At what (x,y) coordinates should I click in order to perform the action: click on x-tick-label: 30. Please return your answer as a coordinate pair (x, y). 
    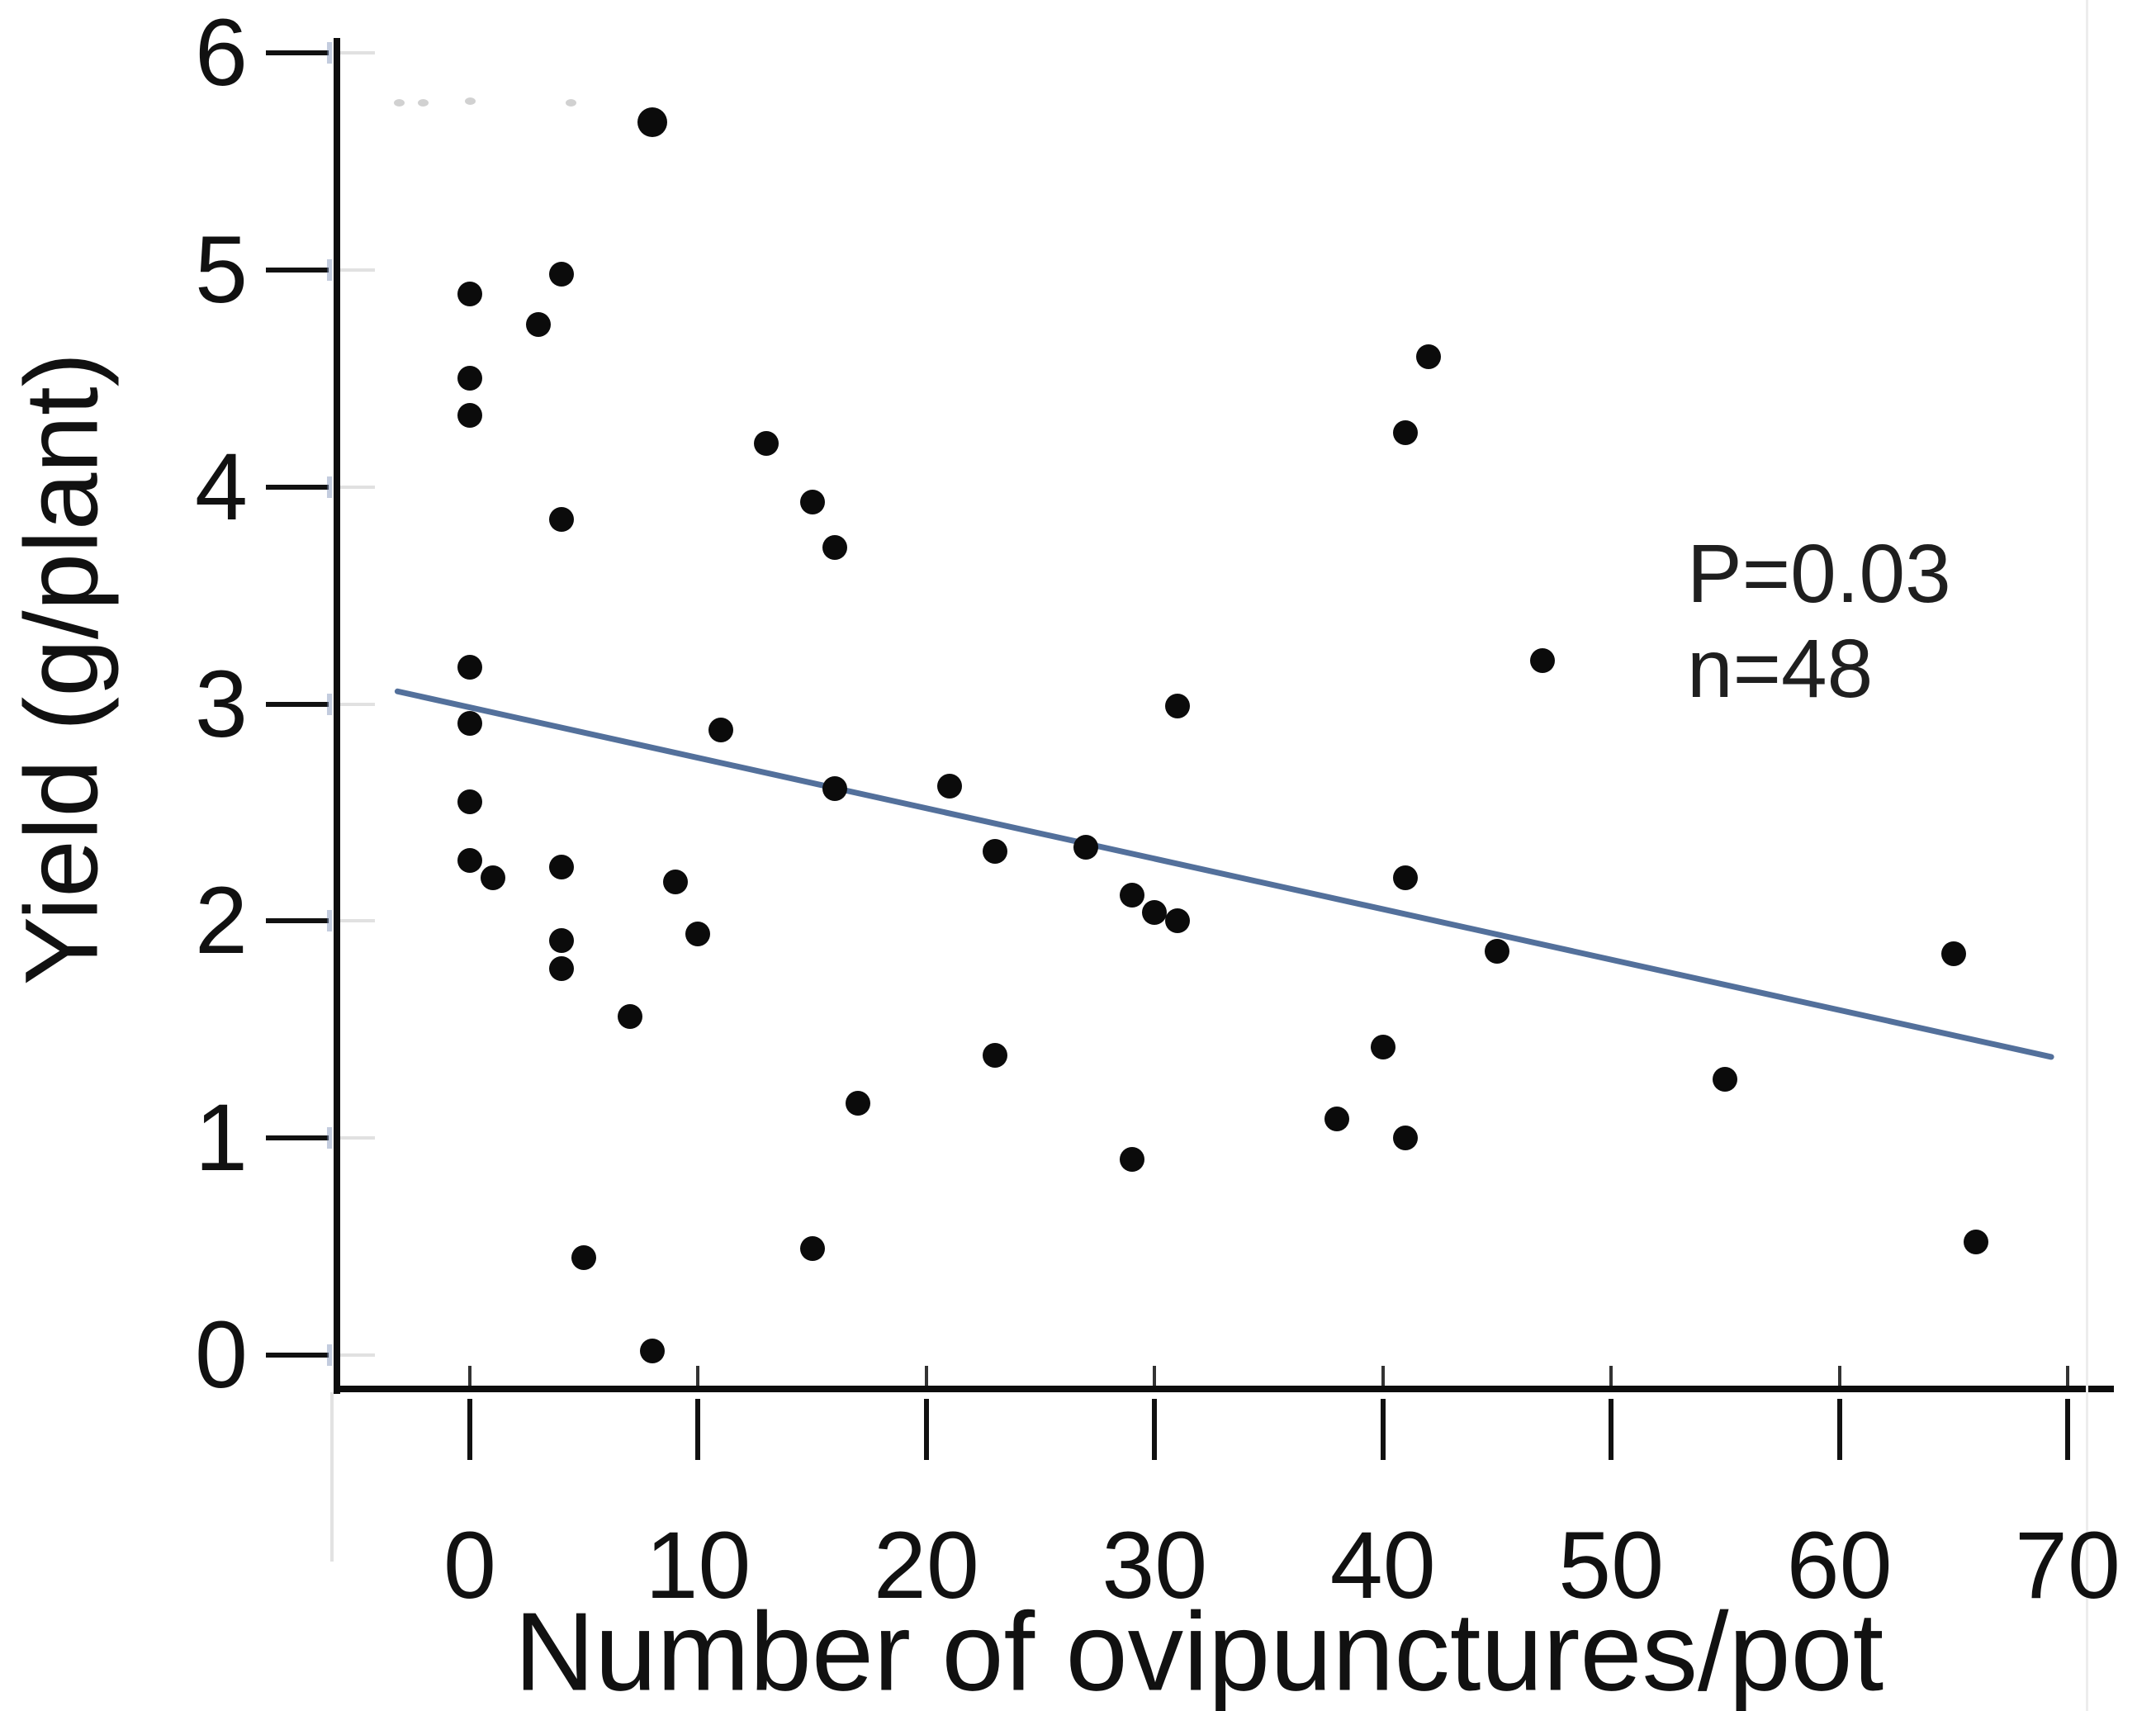
    Looking at the image, I should click on (1155, 1566).